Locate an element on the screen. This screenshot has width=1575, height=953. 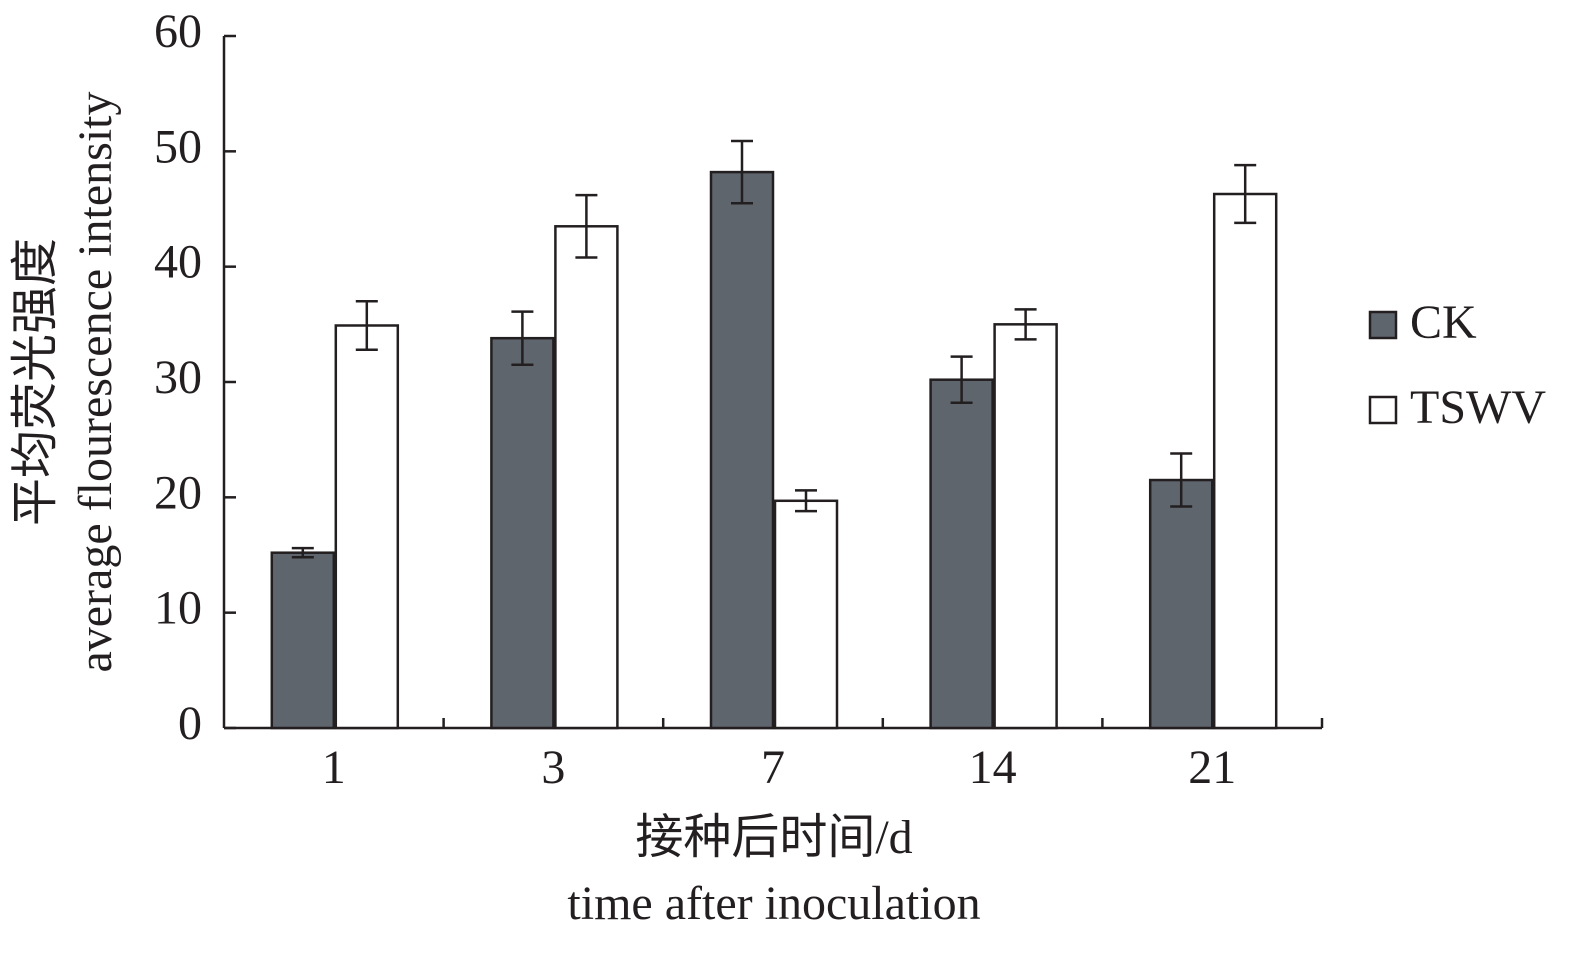
y-tick-label: 40 is located at coordinates (178, 262).